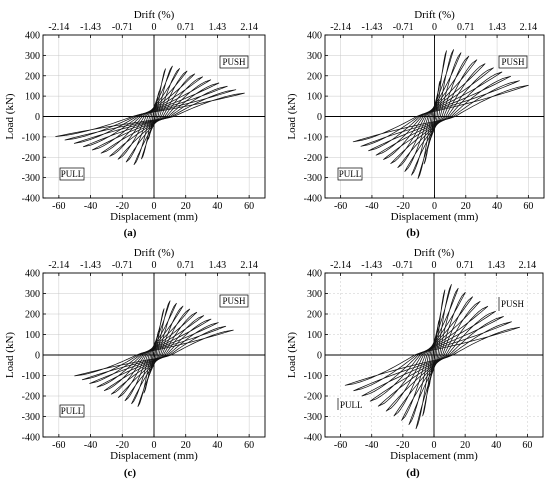 The image size is (550, 489). I want to click on x-tick-label: -40, so click(371, 206).